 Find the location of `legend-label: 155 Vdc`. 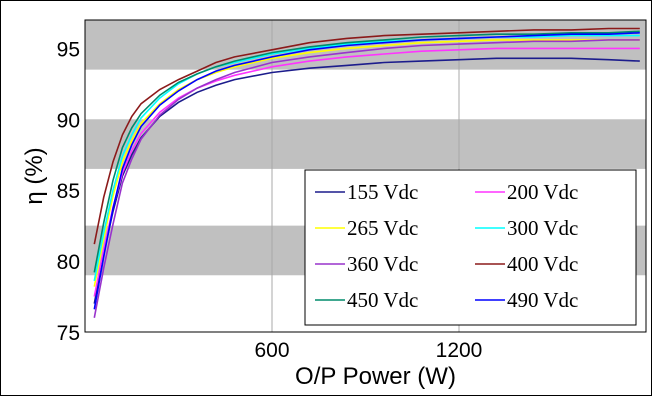

legend-label: 155 Vdc is located at coordinates (382, 192).